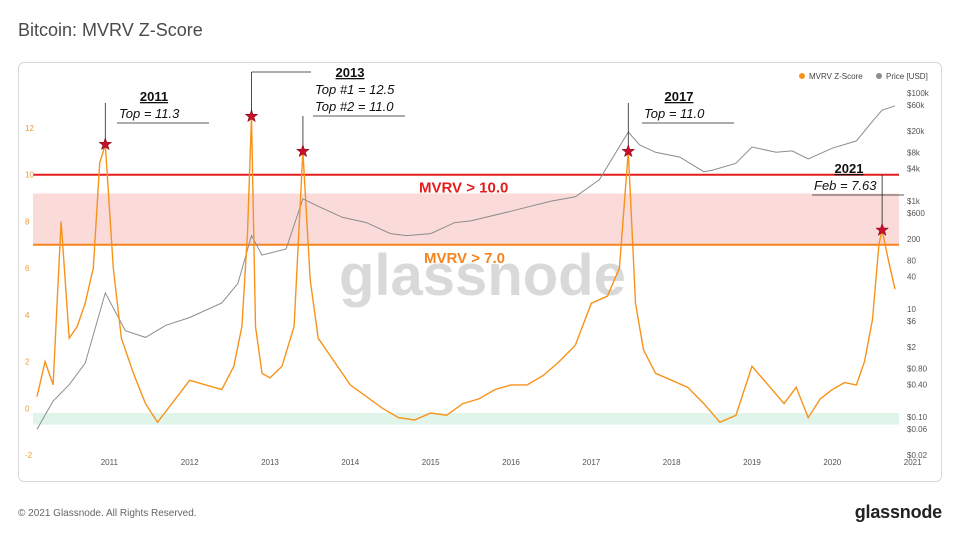 Image resolution: width=960 pixels, height=540 pixels. I want to click on left-tick-label: -2, so click(29, 455).